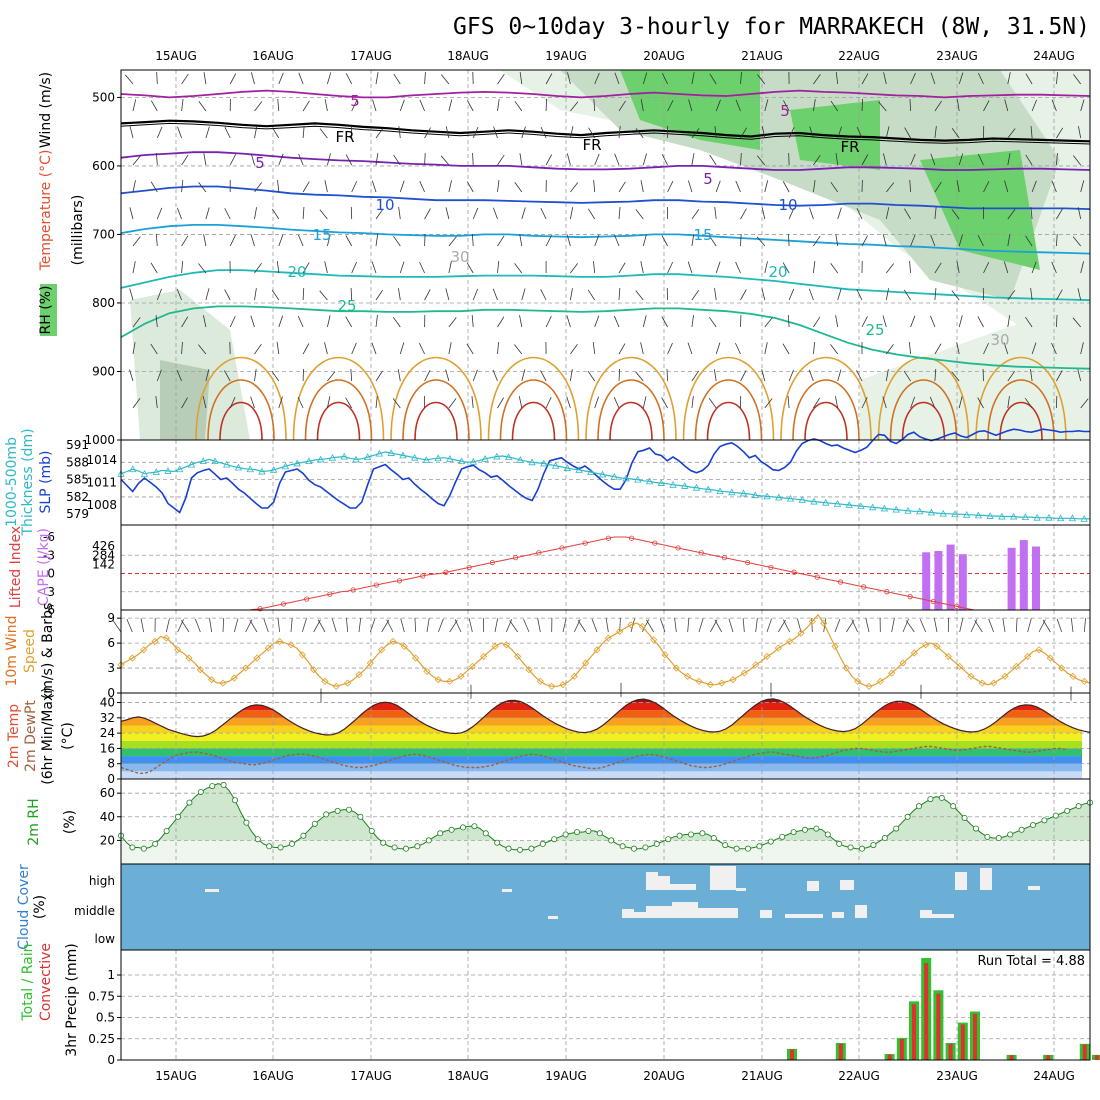  Describe the element at coordinates (48, 651) in the screenshot. I see `wind-unit-label: (m/s) & Barbs` at that location.